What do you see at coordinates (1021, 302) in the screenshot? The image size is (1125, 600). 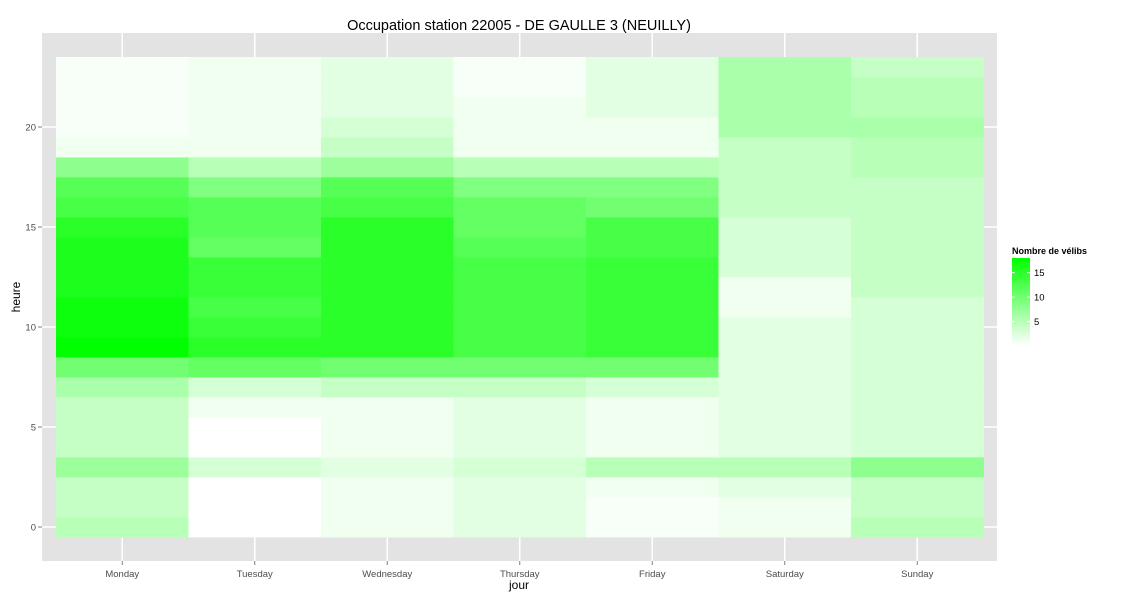 I see `legend-colorbar` at bounding box center [1021, 302].